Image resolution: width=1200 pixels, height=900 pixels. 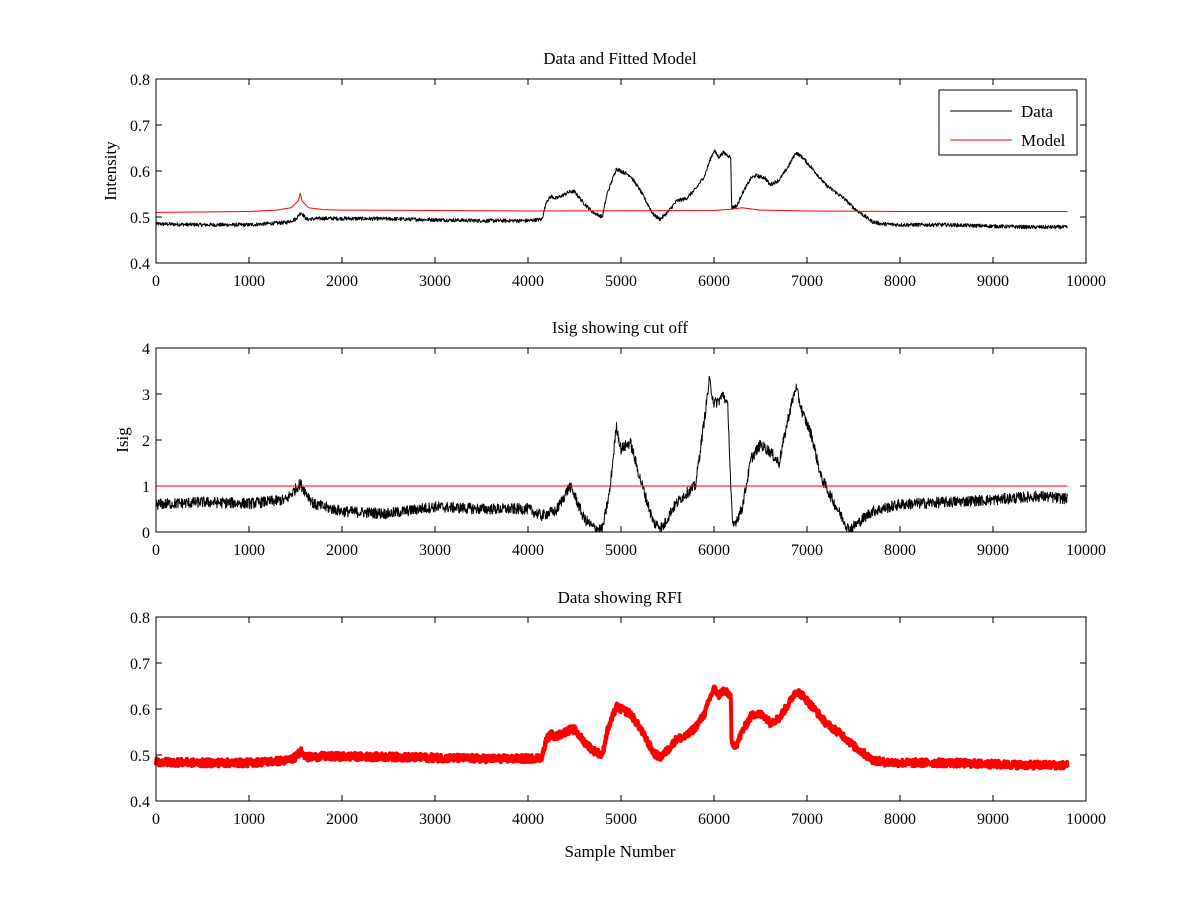 I want to click on legend-label-data: Data, so click(x=1037, y=111).